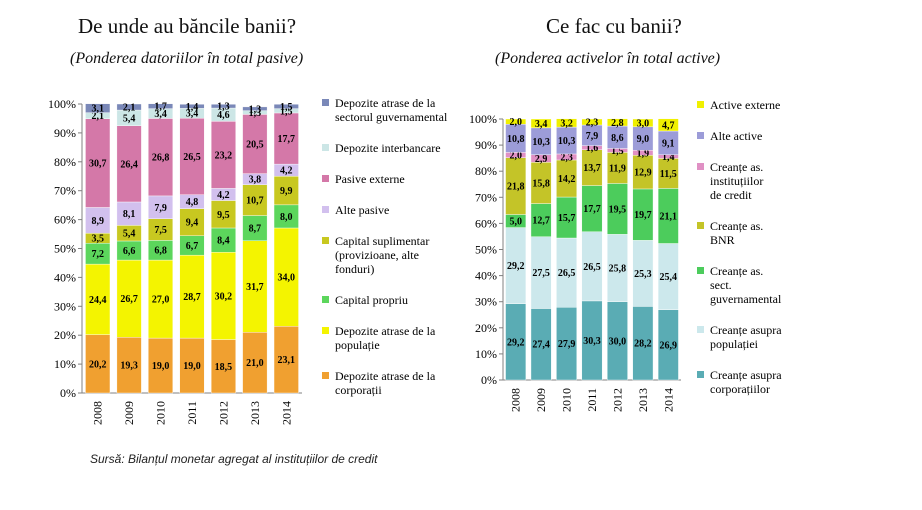  I want to click on data-label: 3,5, so click(97, 239).